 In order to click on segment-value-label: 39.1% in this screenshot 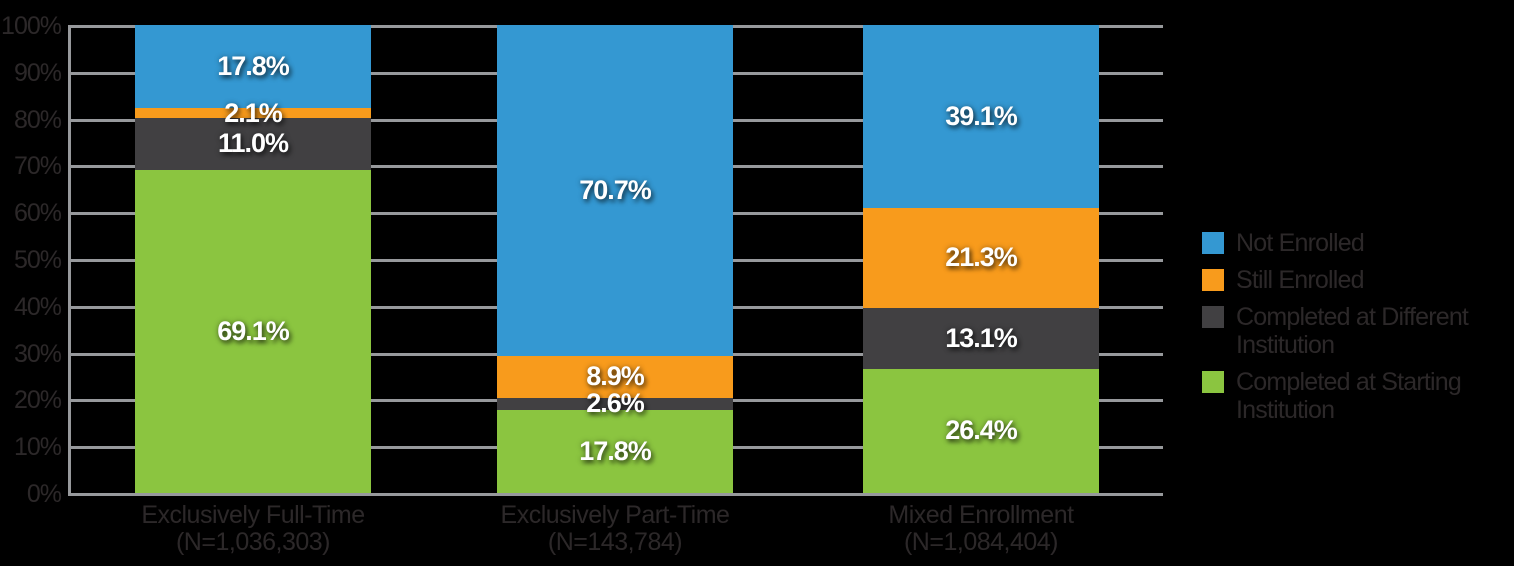, I will do `click(981, 115)`.